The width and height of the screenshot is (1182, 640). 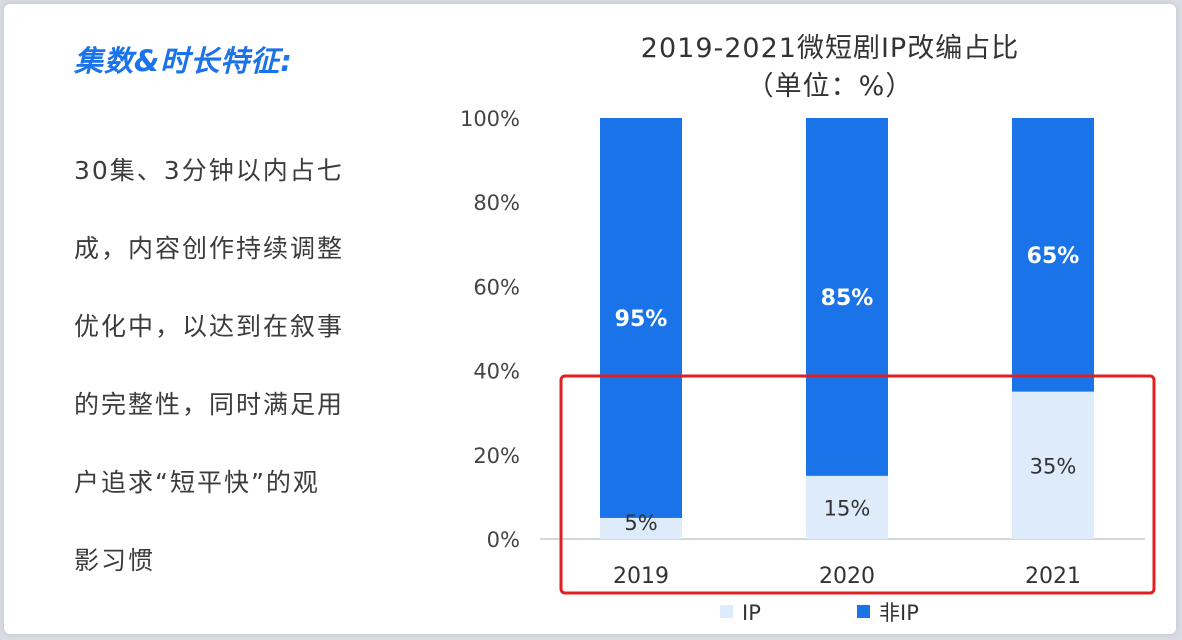 I want to click on x-tick-label: 2020, so click(x=847, y=576).